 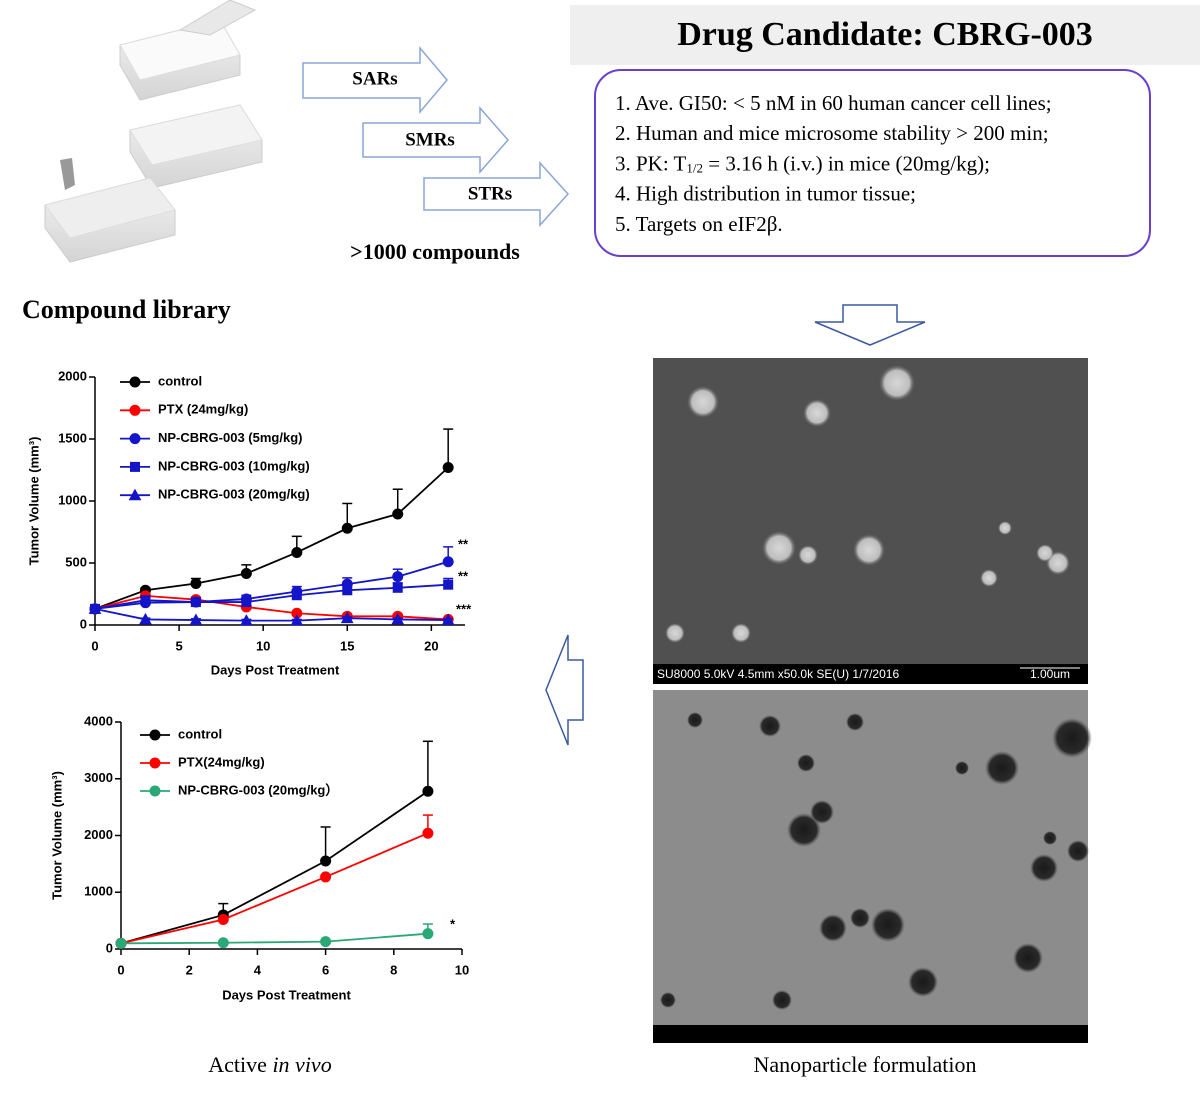 What do you see at coordinates (393, 969) in the screenshot?
I see `x-tick-label: 8` at bounding box center [393, 969].